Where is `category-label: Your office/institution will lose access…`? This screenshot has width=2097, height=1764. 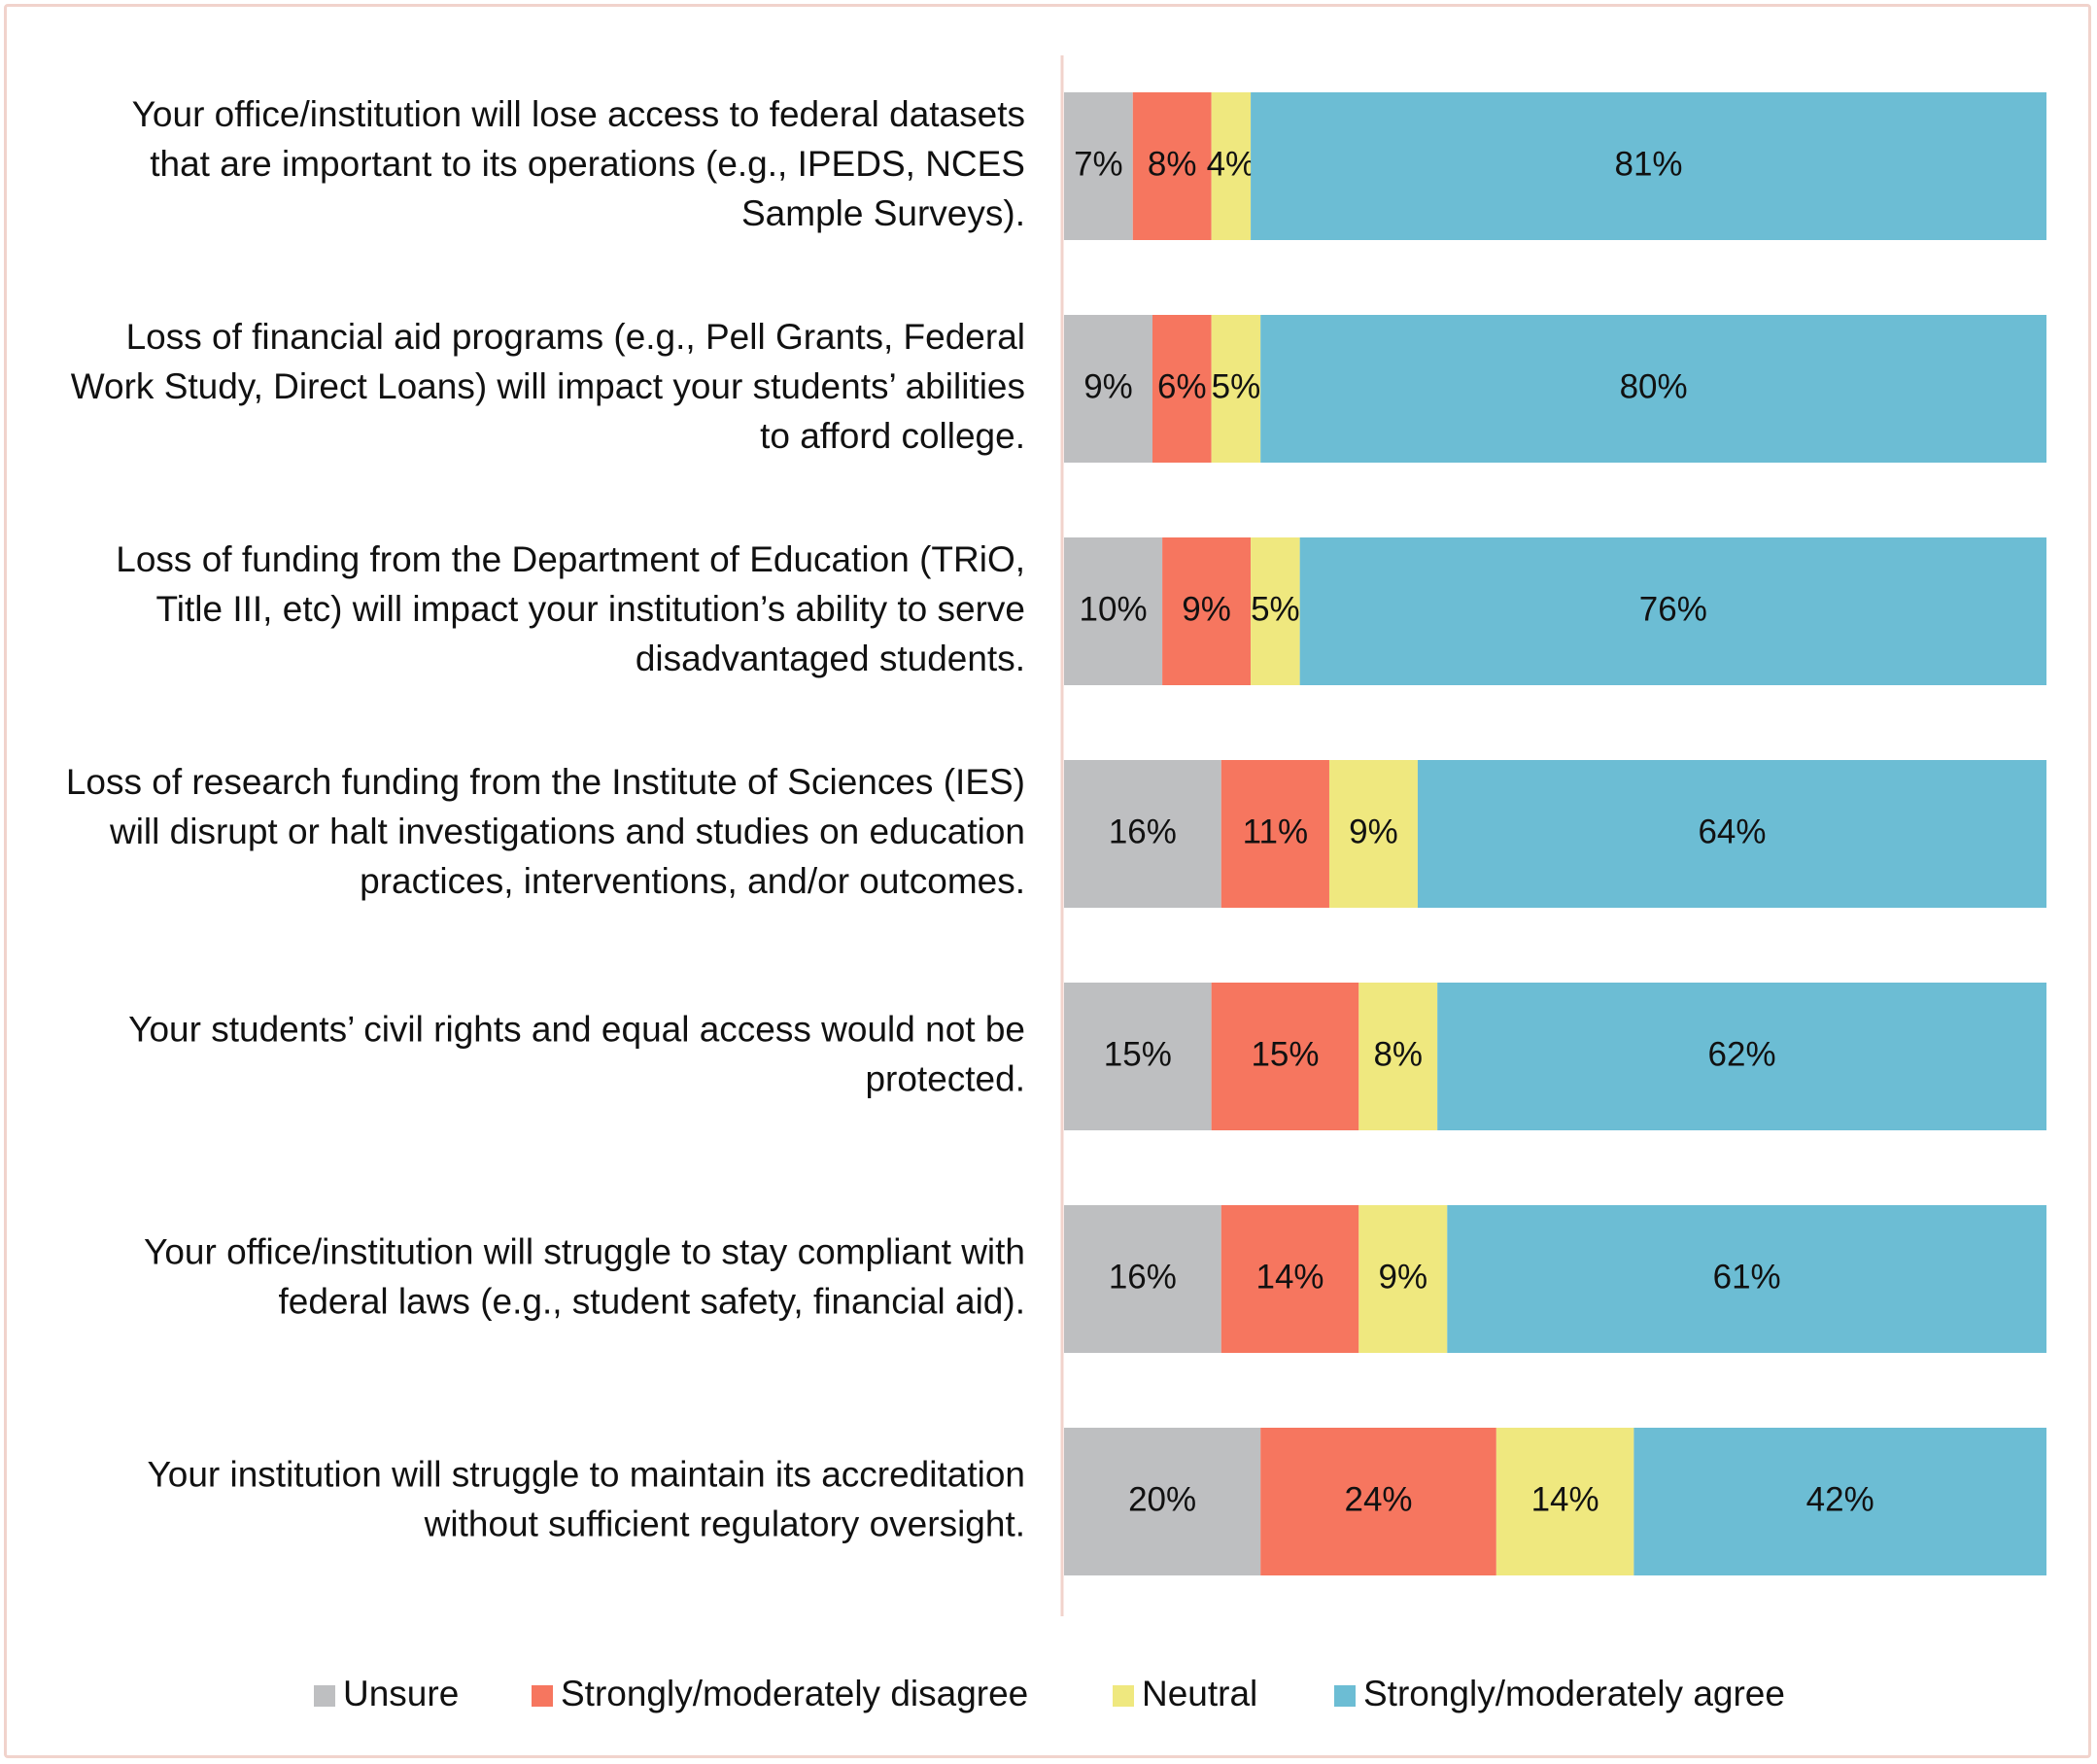 category-label: Your office/institution will lose access… is located at coordinates (578, 163).